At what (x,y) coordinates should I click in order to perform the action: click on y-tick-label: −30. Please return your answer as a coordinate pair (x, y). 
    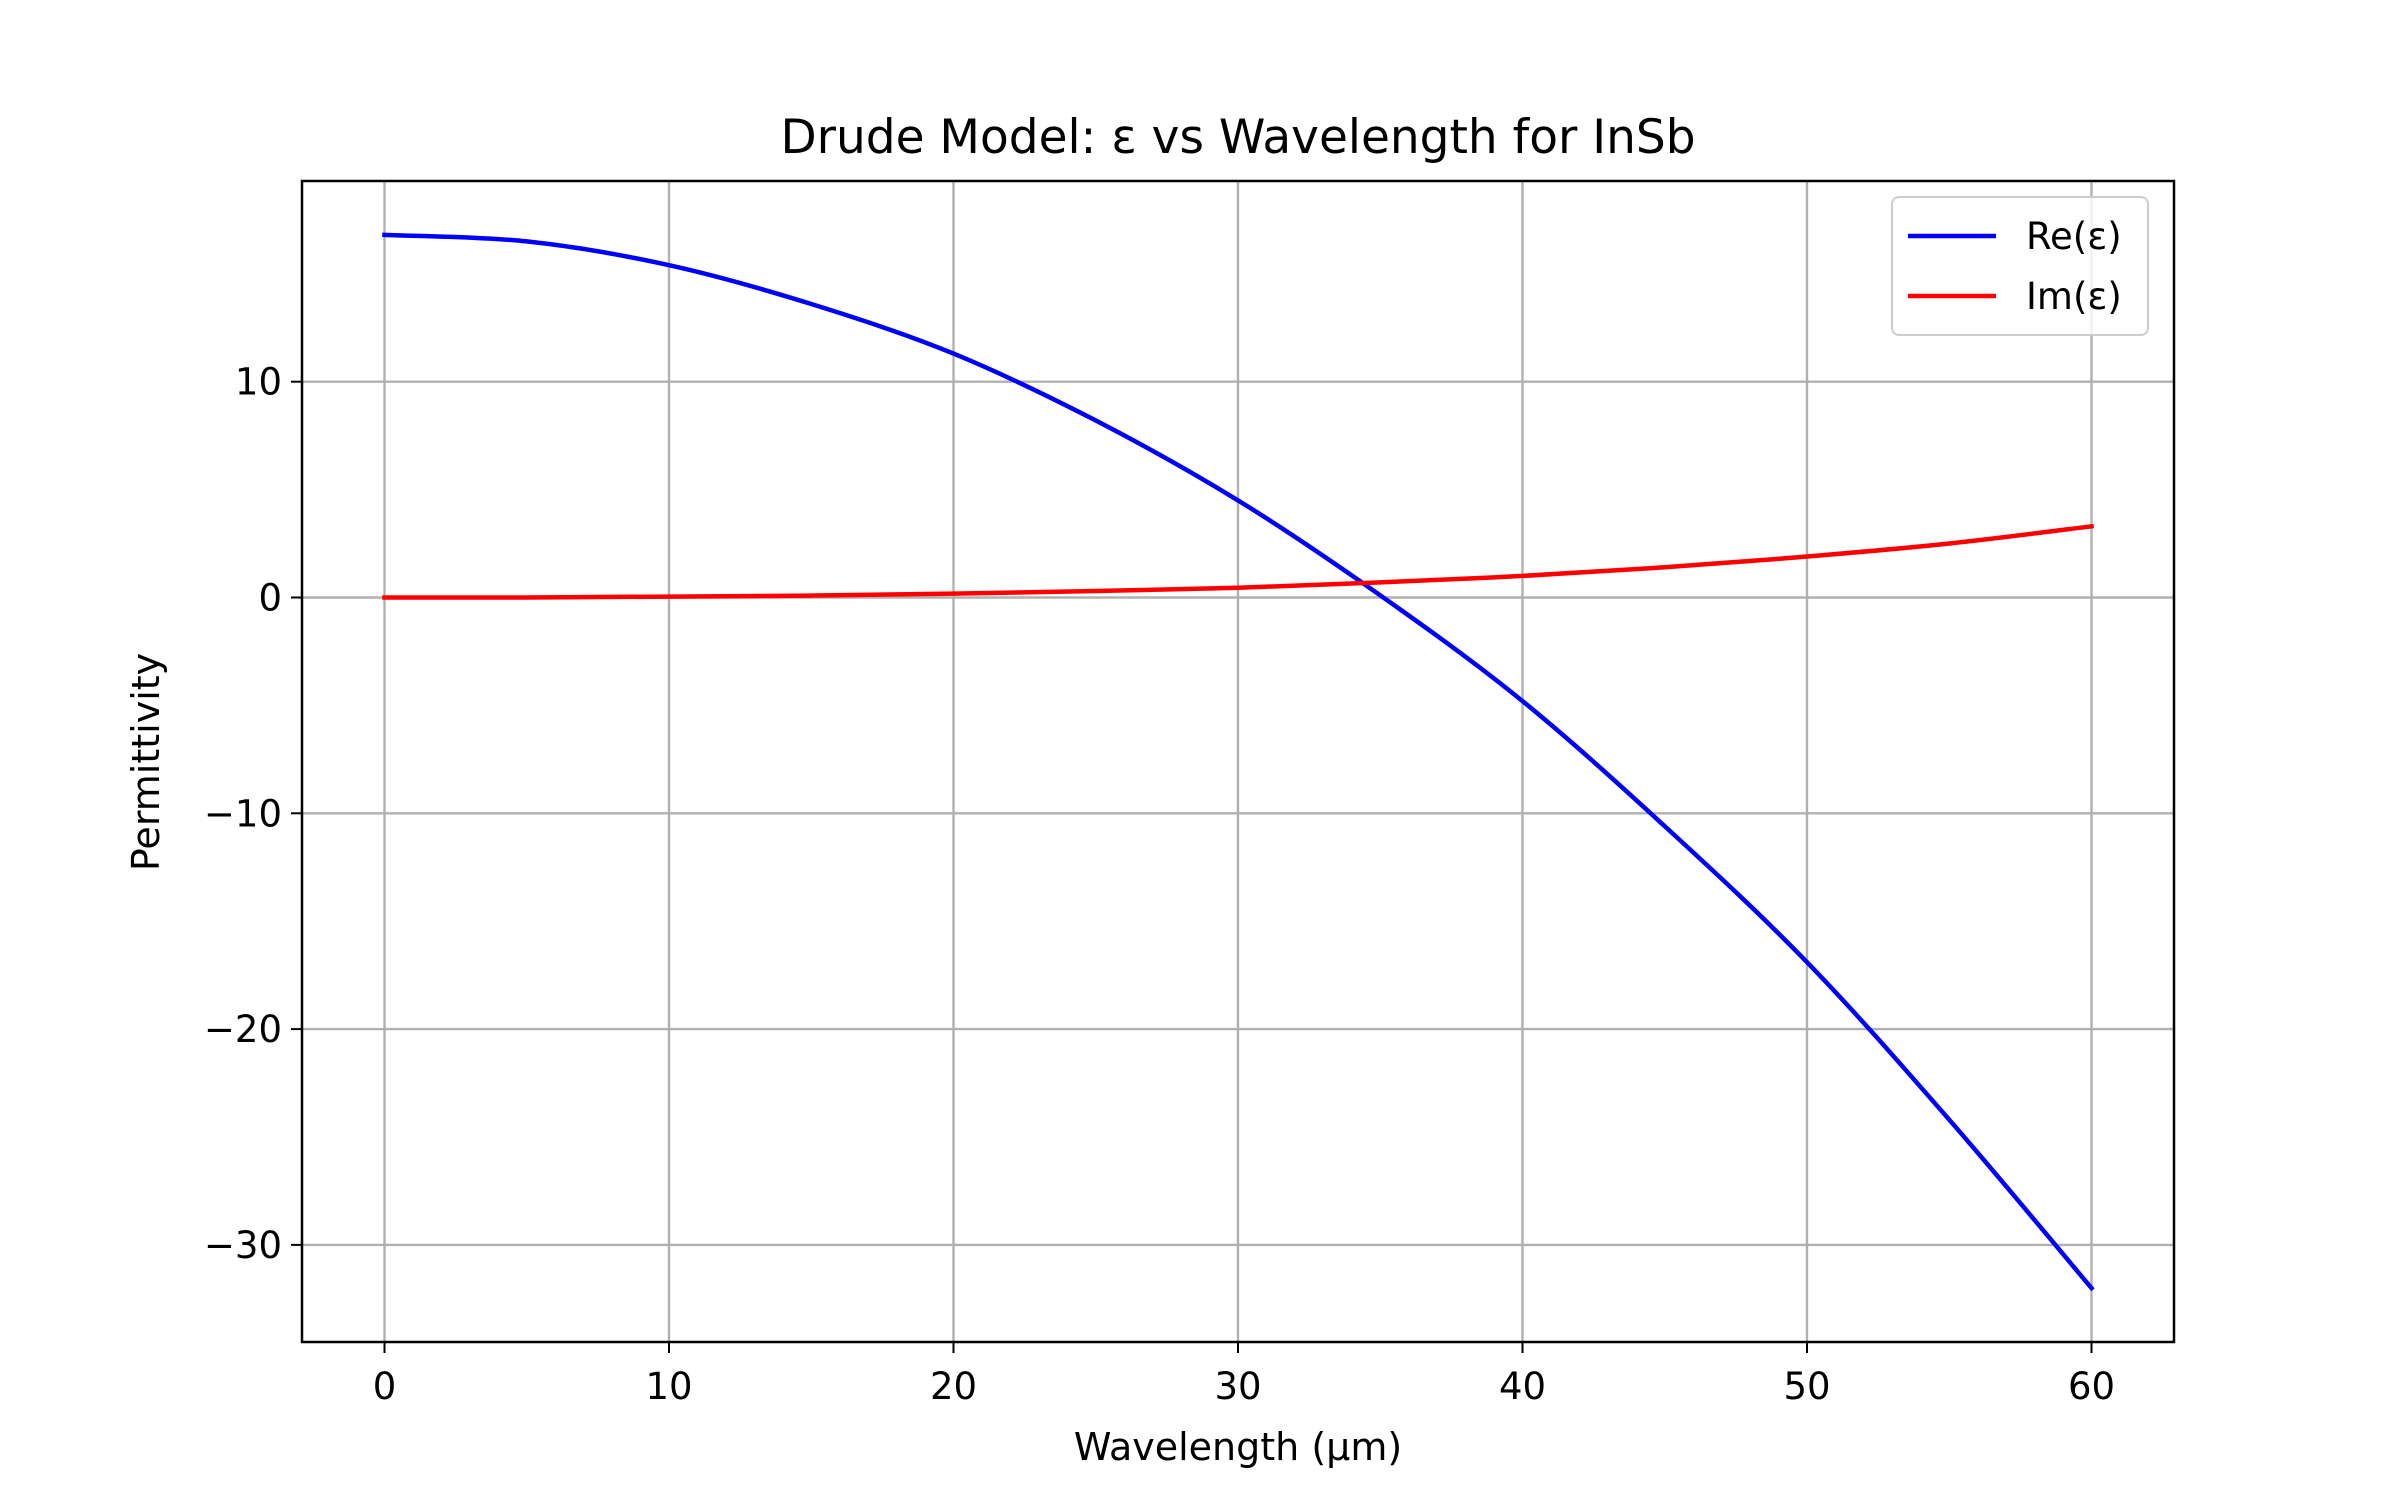
    Looking at the image, I should click on (243, 1245).